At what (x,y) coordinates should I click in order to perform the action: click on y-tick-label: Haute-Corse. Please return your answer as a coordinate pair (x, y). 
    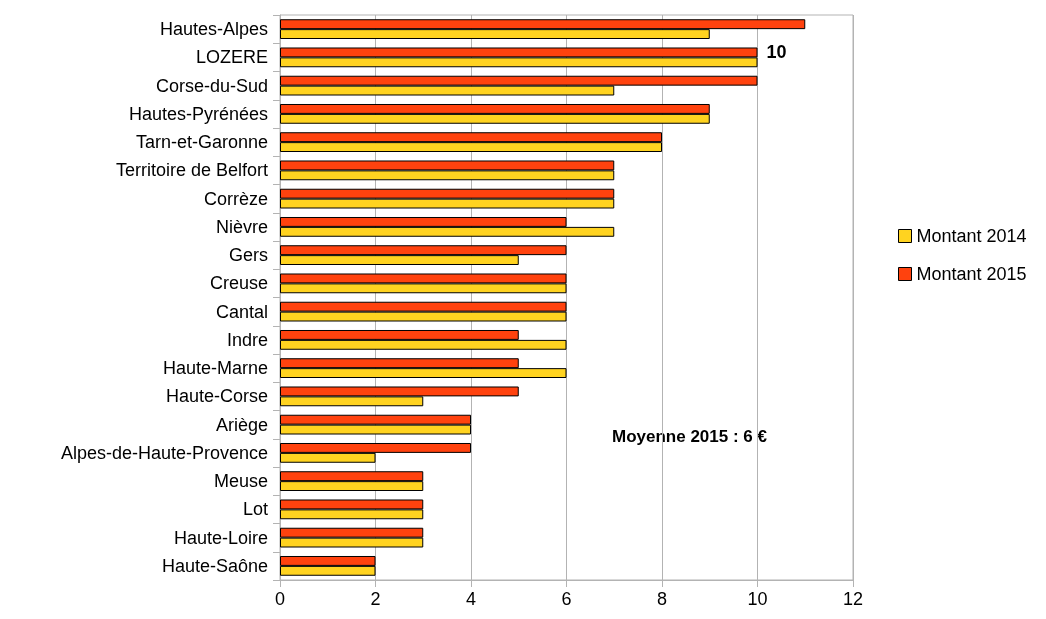
    Looking at the image, I should click on (216, 396).